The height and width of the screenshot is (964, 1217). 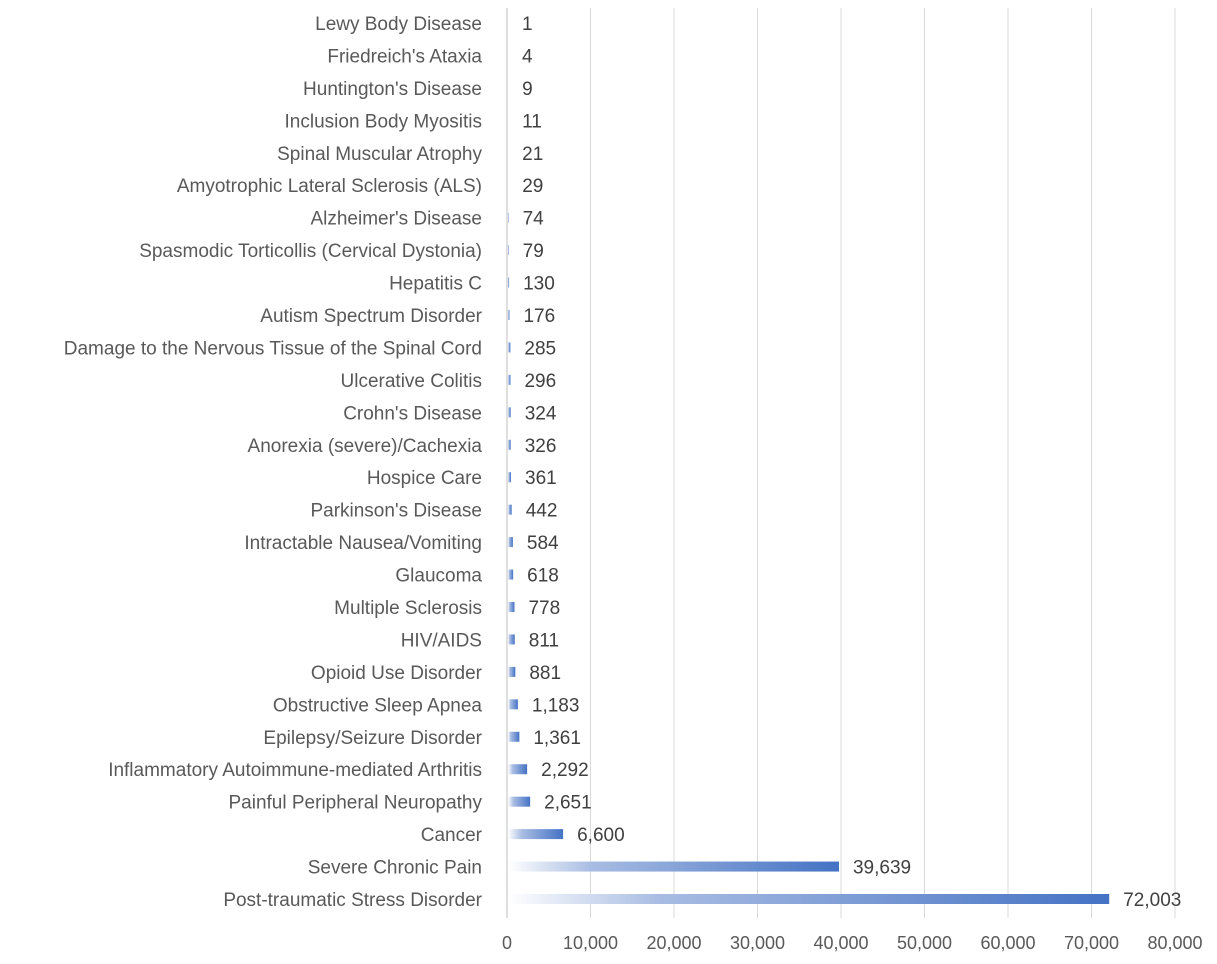 What do you see at coordinates (365, 446) in the screenshot?
I see `category-label: Anorexia (severe)/Cachexia` at bounding box center [365, 446].